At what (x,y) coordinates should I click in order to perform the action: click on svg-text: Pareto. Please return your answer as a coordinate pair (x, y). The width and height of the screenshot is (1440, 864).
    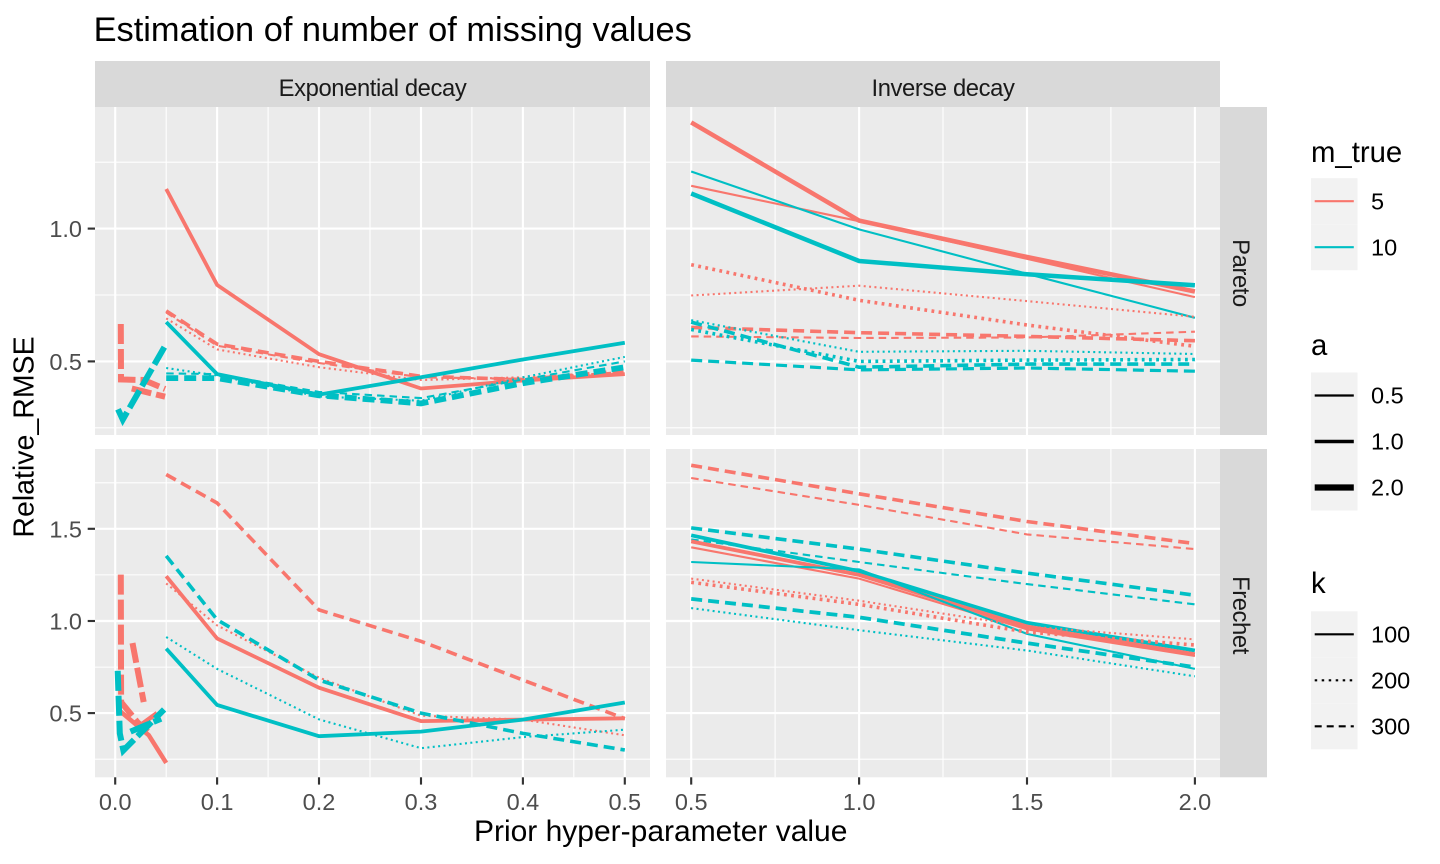
    Looking at the image, I should click on (1240, 273).